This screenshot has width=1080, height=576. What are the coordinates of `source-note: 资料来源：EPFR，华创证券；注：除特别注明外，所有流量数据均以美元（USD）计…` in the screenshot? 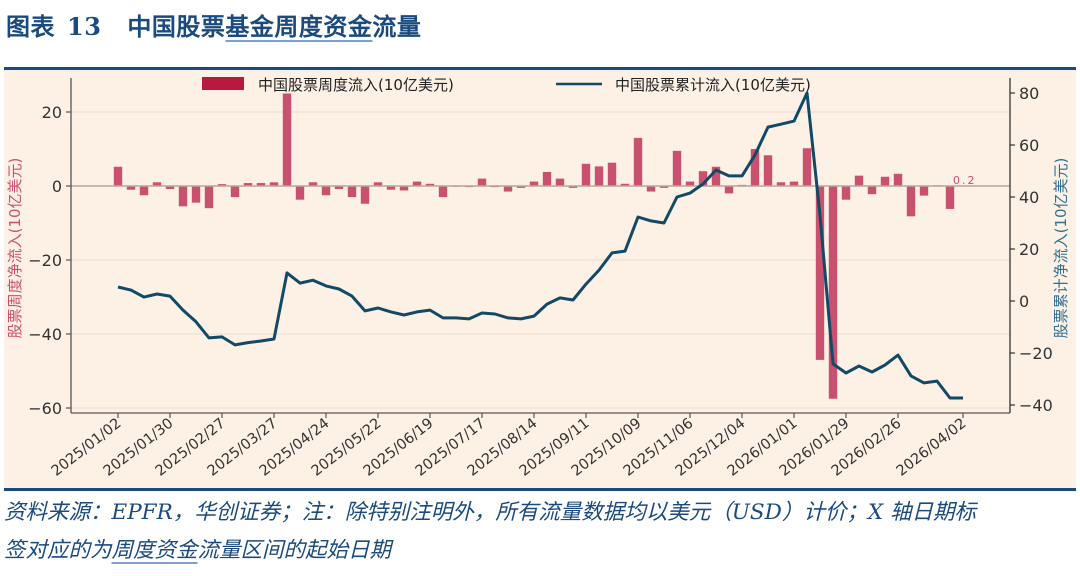 It's located at (539, 532).